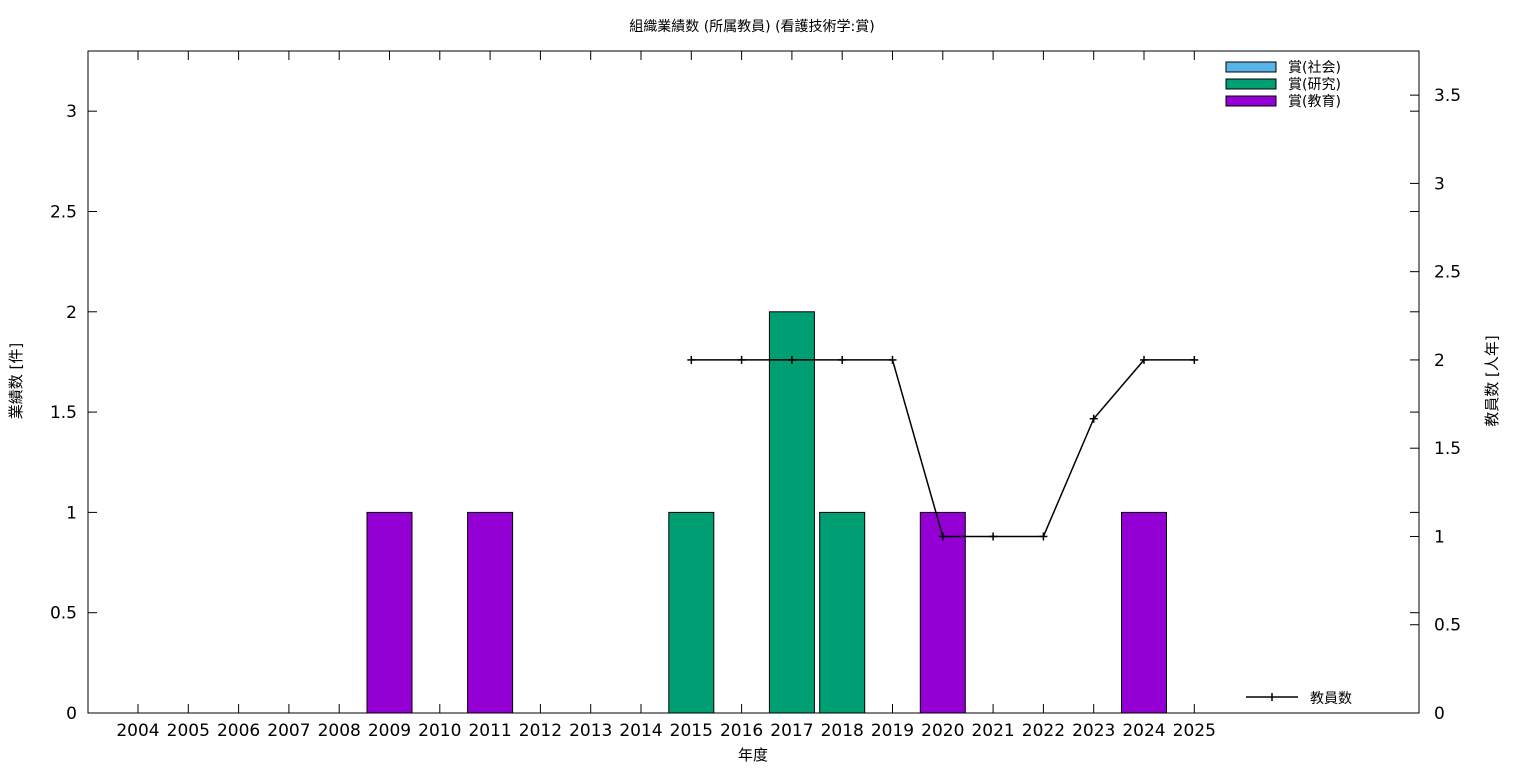  Describe the element at coordinates (590, 731) in the screenshot. I see `x-tick-label: 2013` at that location.